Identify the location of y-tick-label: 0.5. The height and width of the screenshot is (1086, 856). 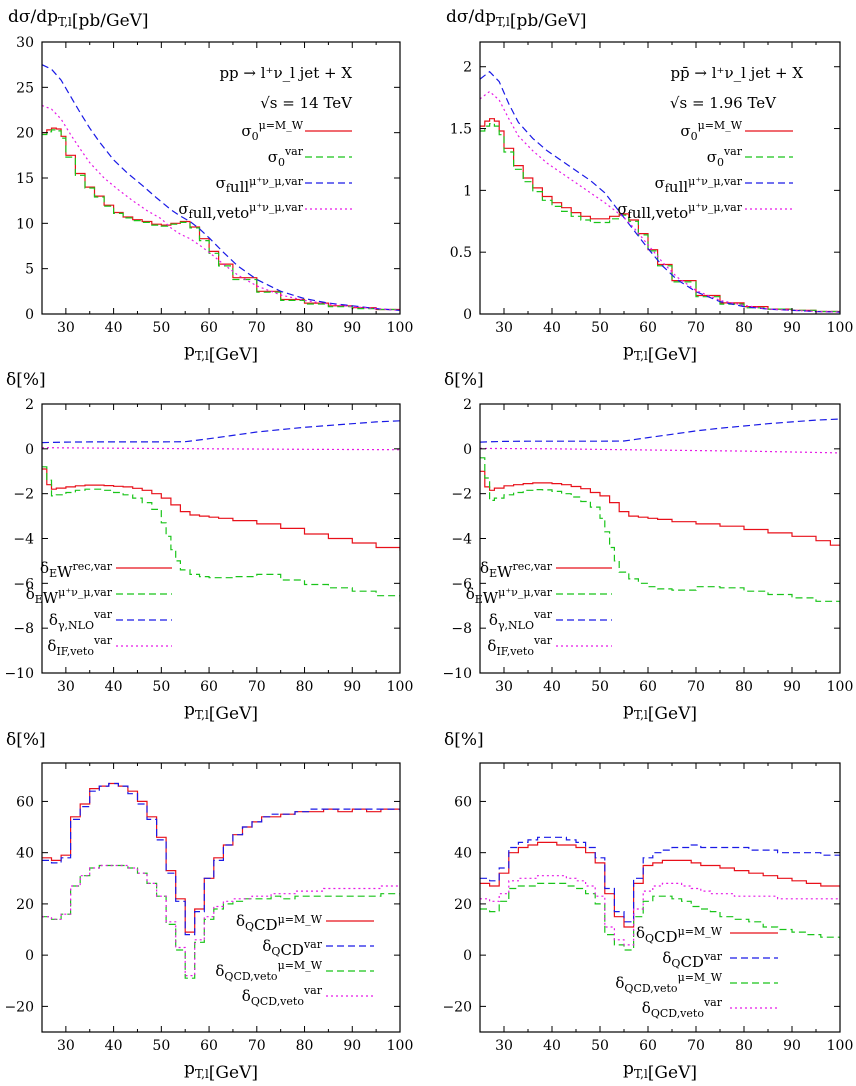
(461, 253).